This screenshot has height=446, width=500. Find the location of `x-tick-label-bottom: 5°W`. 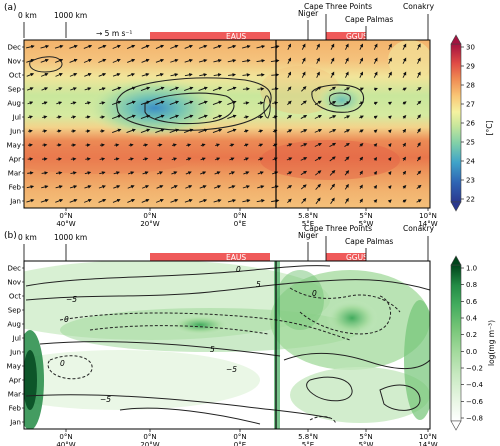

x-tick-label-bottom: 5°W is located at coordinates (366, 443).